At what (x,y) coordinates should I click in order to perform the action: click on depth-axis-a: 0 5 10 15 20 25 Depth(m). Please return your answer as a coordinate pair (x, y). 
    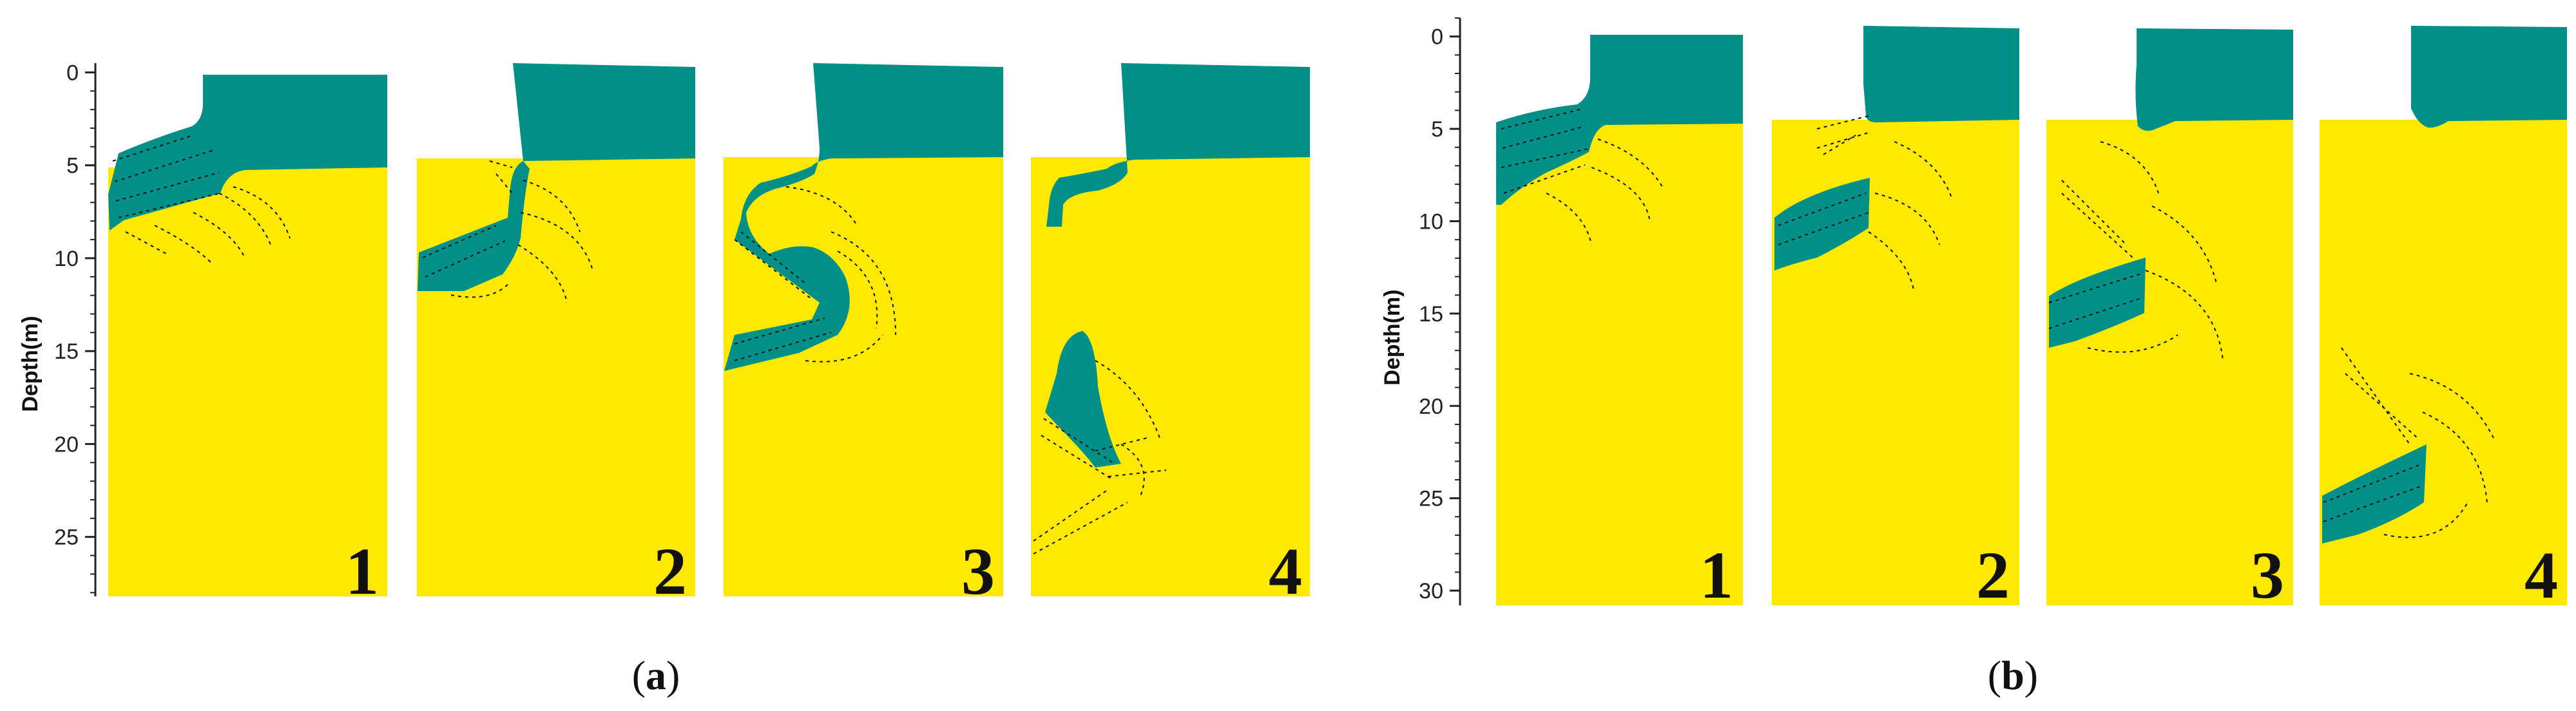
    Looking at the image, I should click on (58, 328).